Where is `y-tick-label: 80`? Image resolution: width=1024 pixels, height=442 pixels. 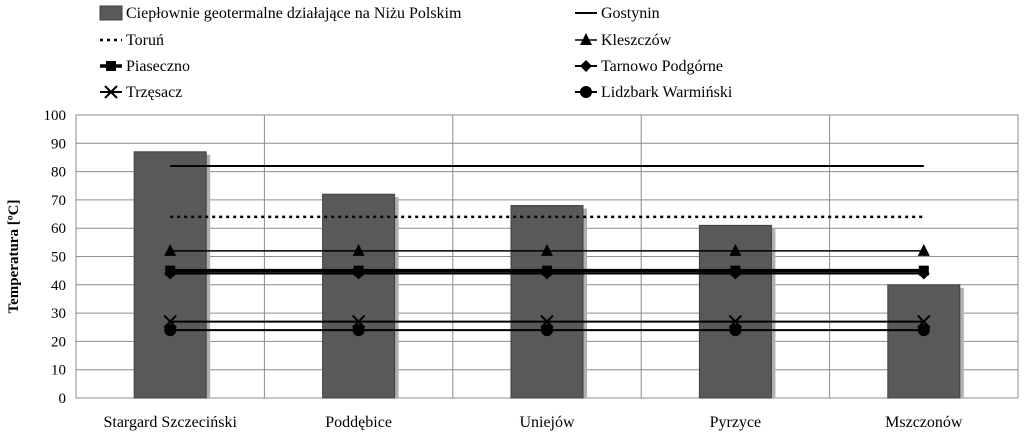
y-tick-label: 80 is located at coordinates (58, 173).